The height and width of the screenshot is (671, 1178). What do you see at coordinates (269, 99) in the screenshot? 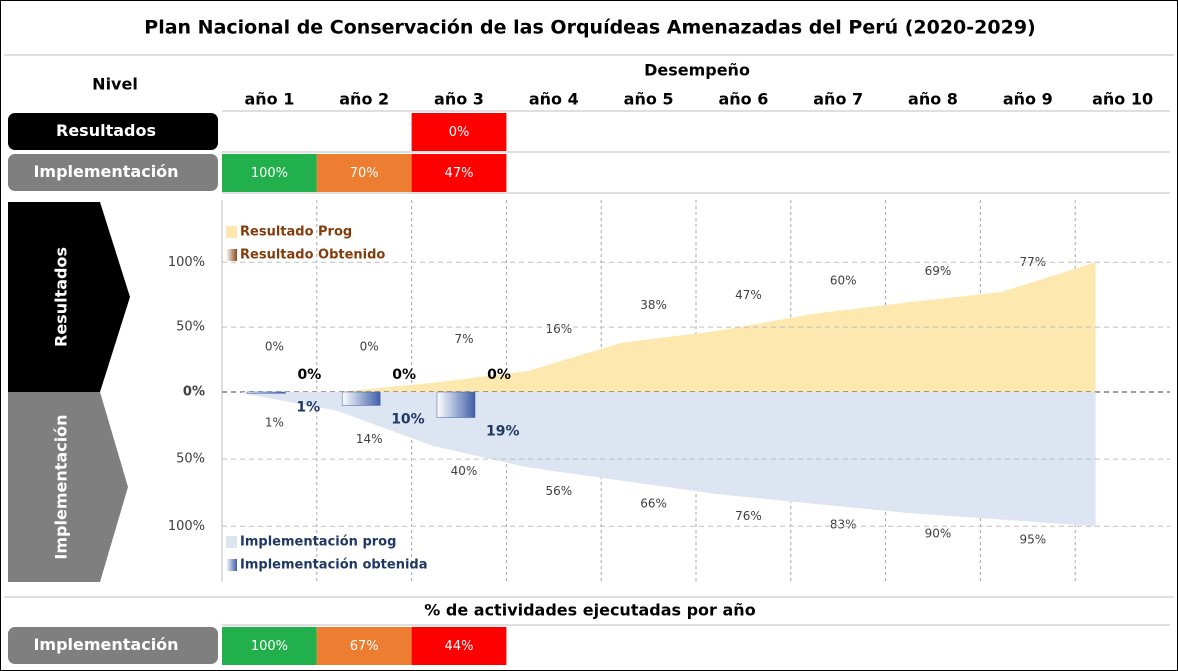
I see `year-header: año 1` at bounding box center [269, 99].